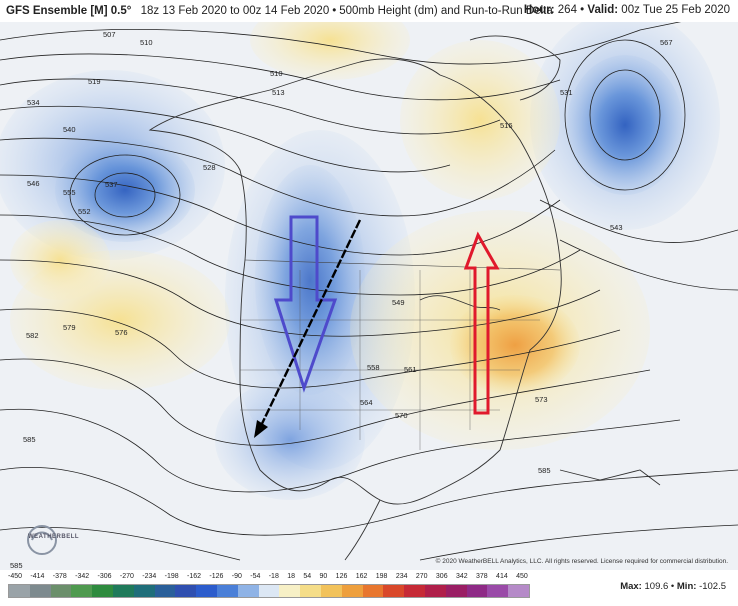 Image resolution: width=738 pixels, height=606 pixels. I want to click on colorbar-tick-label: 378, so click(482, 576).